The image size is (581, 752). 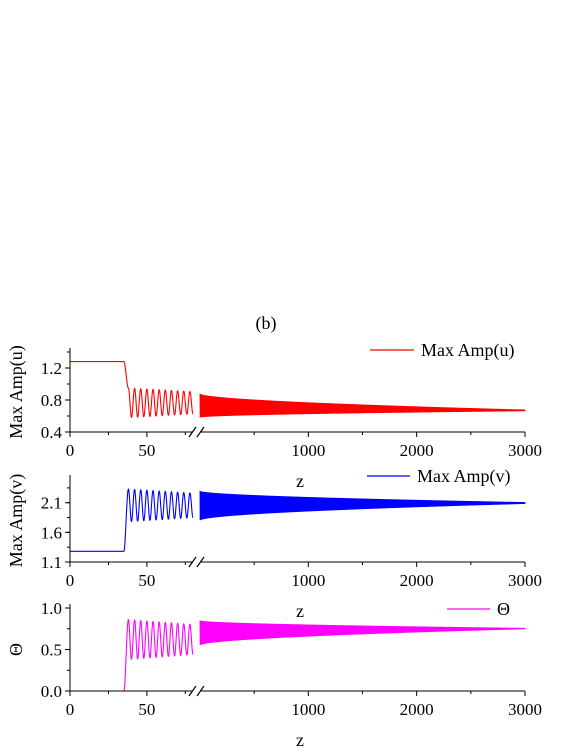 I want to click on y-tick-label: 1.1, so click(x=51, y=562).